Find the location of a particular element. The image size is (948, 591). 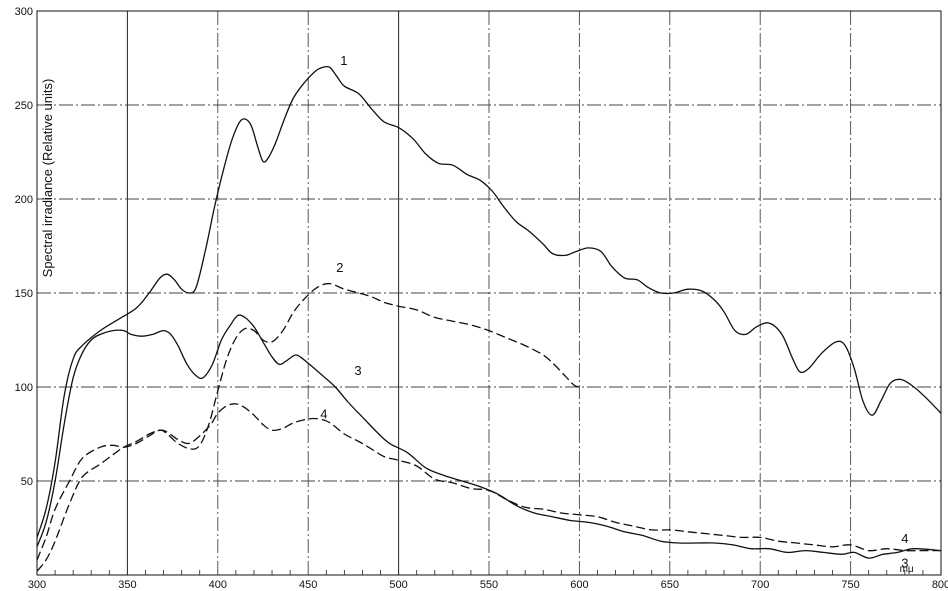

y-axis-title: Spectral irradiance (Relative units) is located at coordinates (47, 178).